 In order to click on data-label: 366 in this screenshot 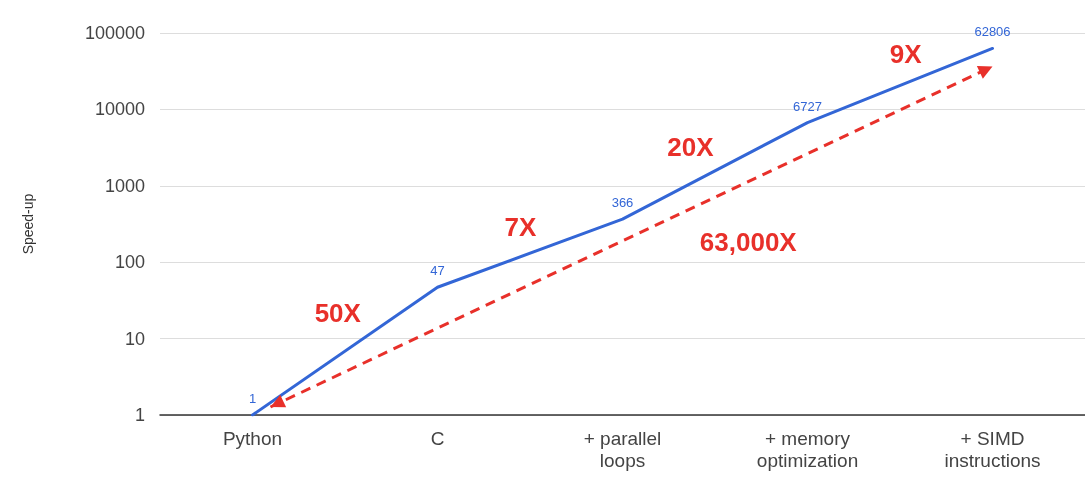, I will do `click(622, 203)`.